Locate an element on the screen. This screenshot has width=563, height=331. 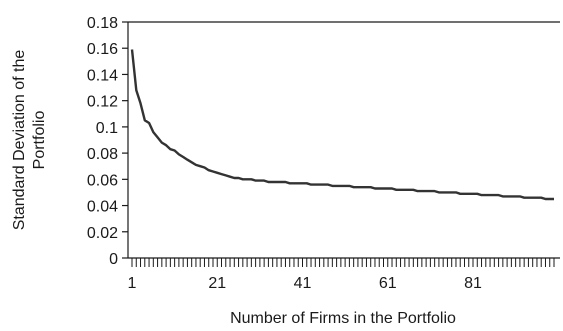
y-tick-label: 0.12 is located at coordinates (102, 102).